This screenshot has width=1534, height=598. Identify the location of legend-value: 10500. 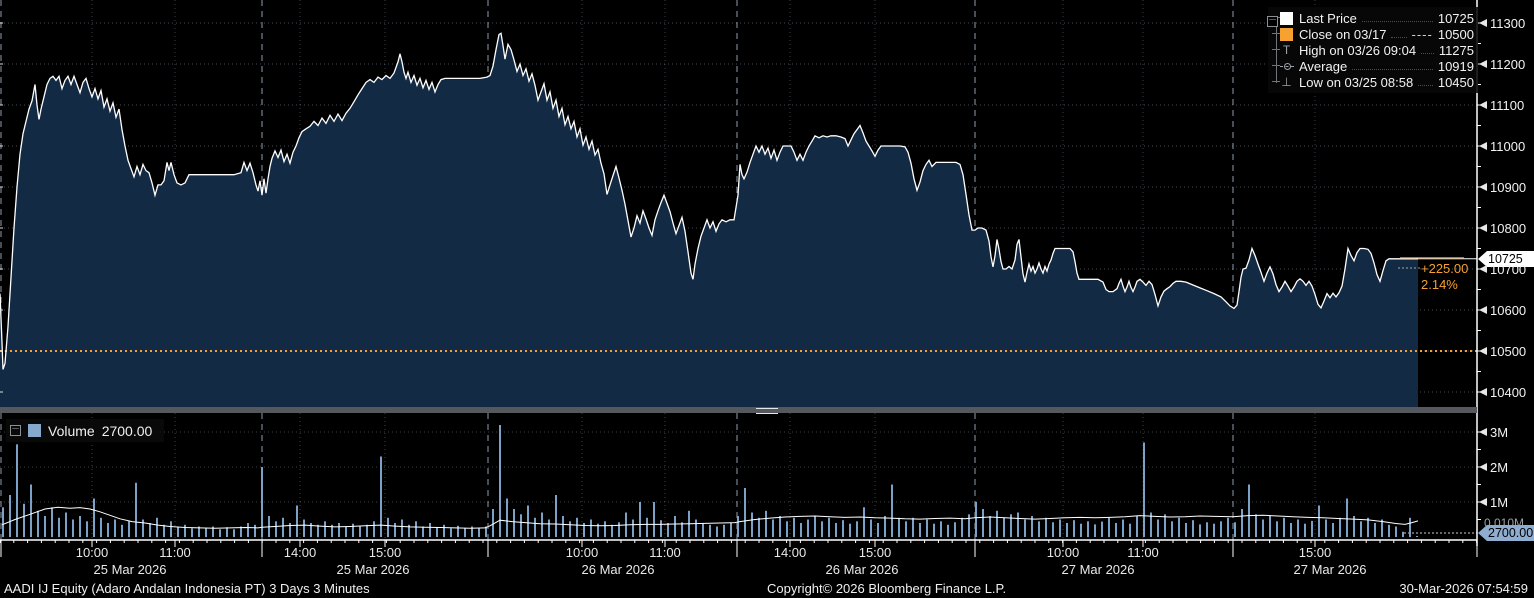
(1455, 34).